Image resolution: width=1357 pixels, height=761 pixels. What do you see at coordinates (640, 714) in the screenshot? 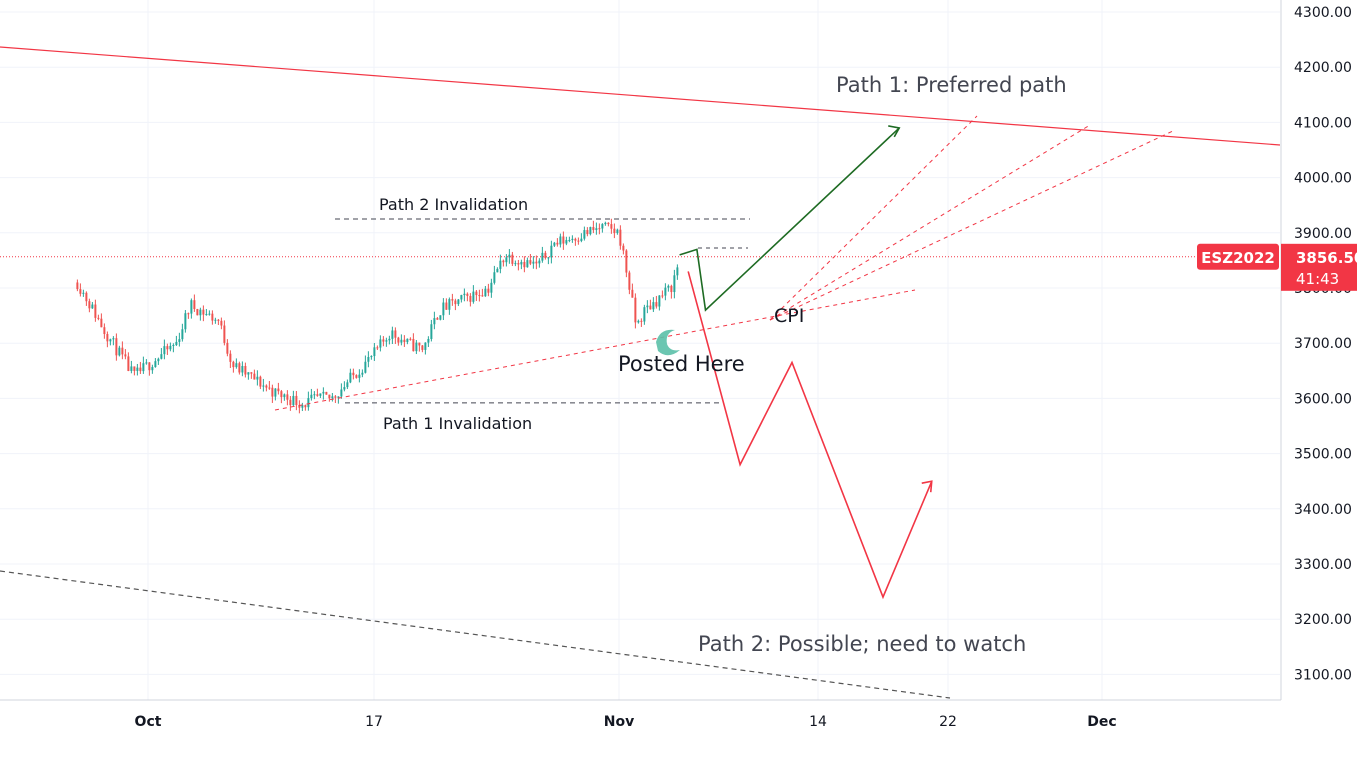
I see `time-axis: Oct 17 Nov 14 22 Dec` at bounding box center [640, 714].